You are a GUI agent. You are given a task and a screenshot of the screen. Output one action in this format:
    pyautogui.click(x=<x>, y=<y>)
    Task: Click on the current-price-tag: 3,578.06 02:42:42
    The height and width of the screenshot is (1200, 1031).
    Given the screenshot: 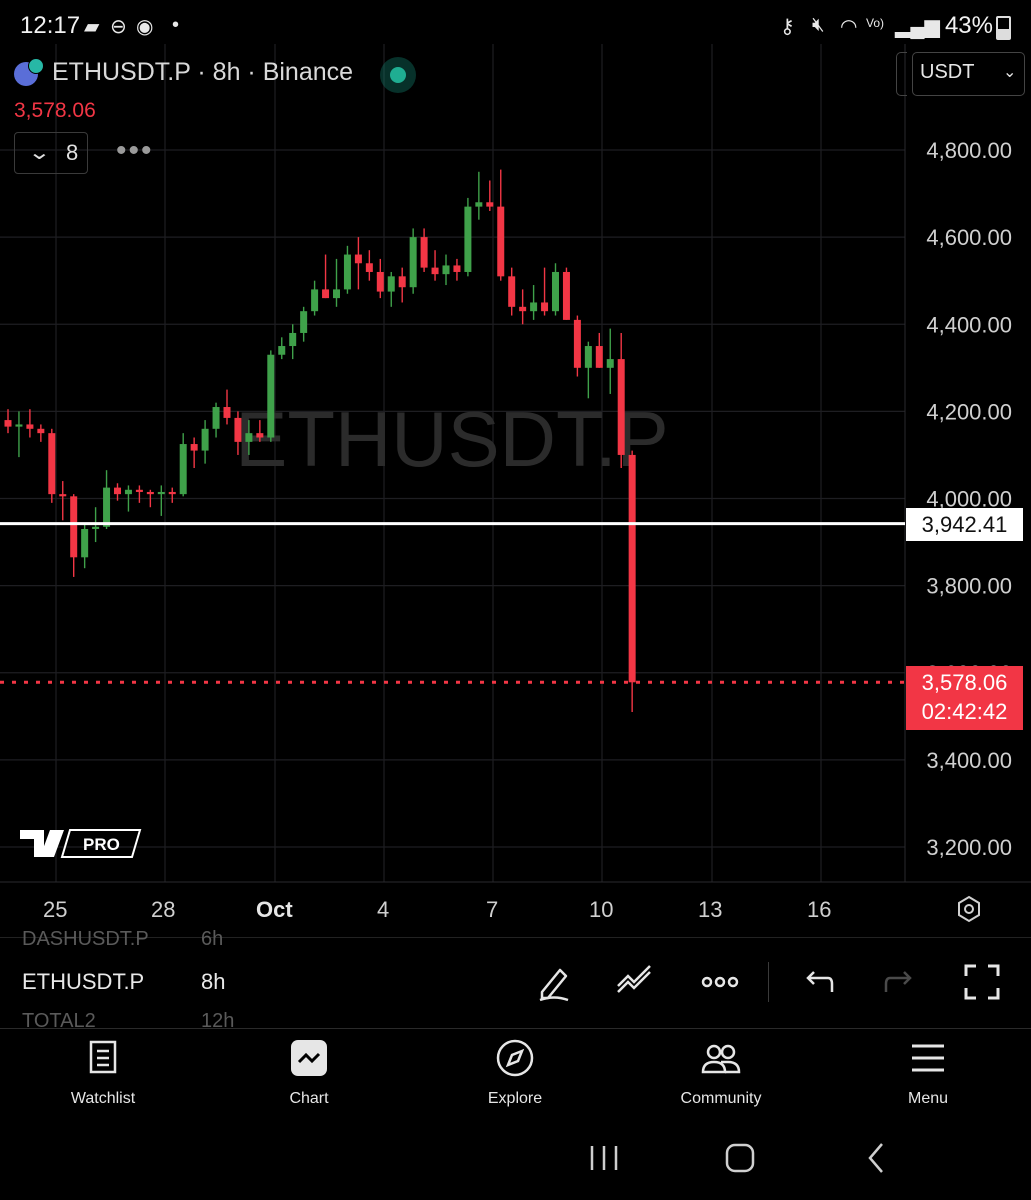 What is the action you would take?
    pyautogui.click(x=964, y=698)
    